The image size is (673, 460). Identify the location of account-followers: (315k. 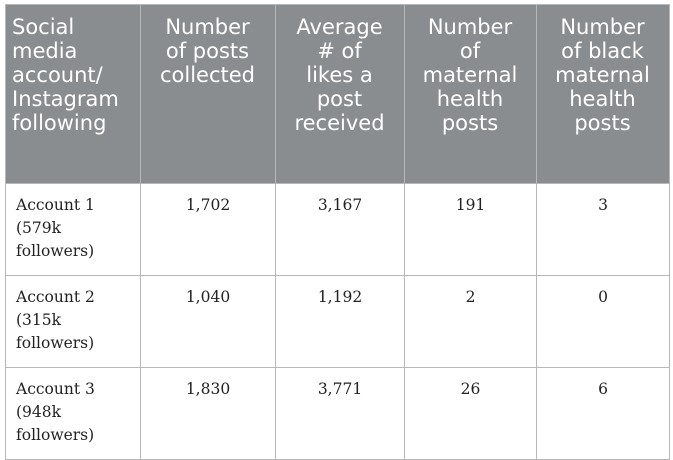
(39, 320).